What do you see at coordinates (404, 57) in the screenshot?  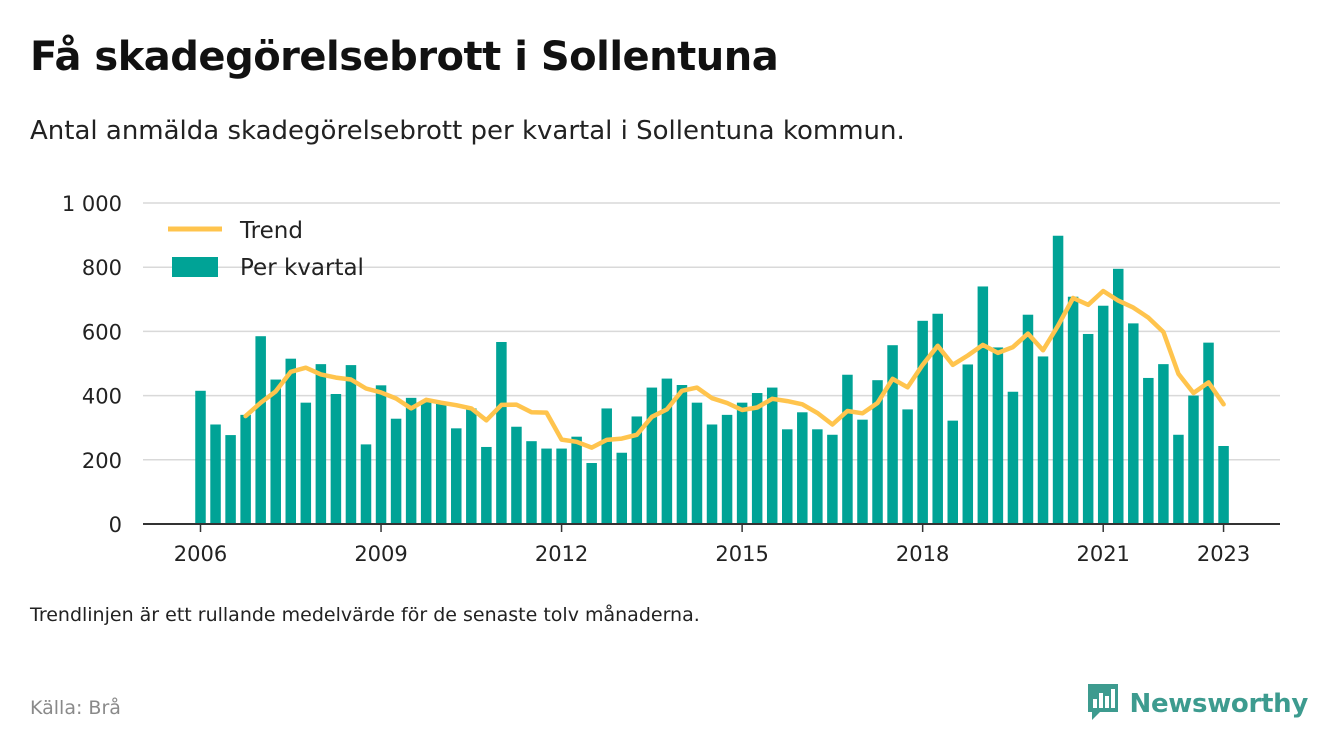 I see `chart-title: Få skadegörelsebrott i Sollentuna` at bounding box center [404, 57].